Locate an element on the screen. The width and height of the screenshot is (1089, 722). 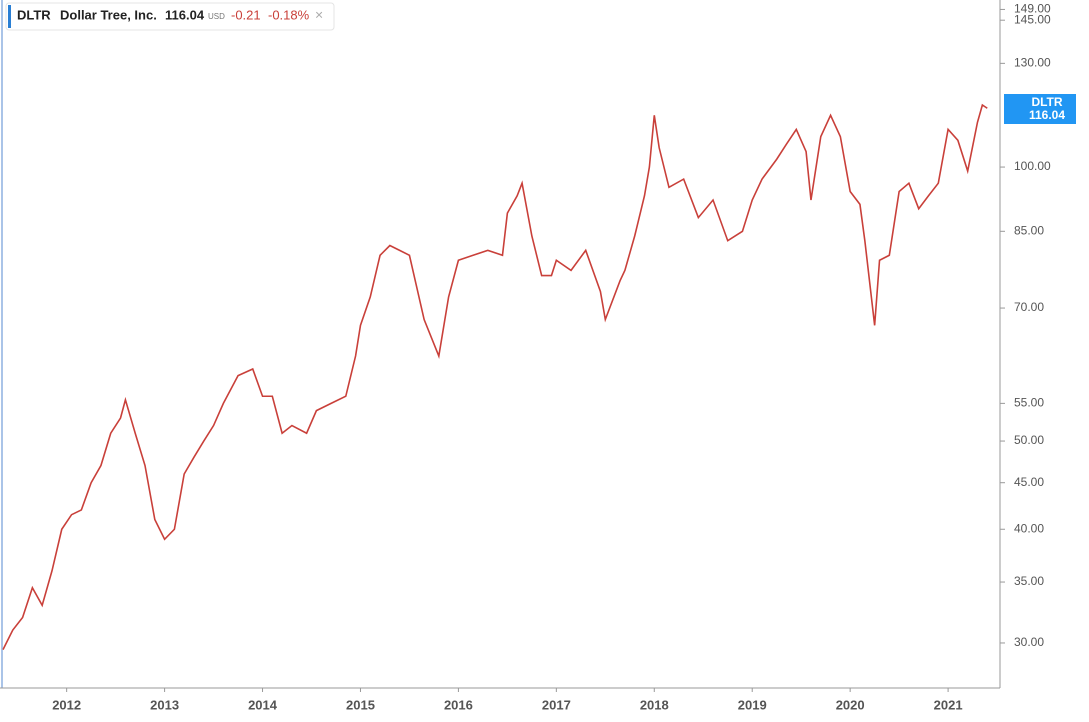
y-tick-label: 145.00 is located at coordinates (1032, 19).